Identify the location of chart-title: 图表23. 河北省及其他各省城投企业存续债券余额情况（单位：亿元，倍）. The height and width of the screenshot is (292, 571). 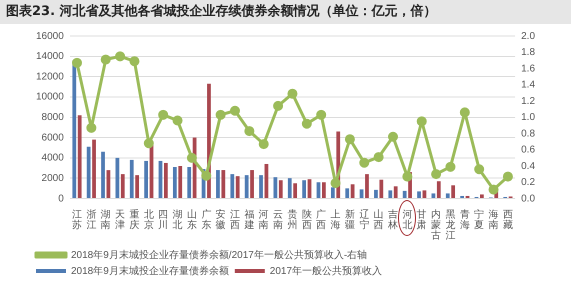
(285, 12).